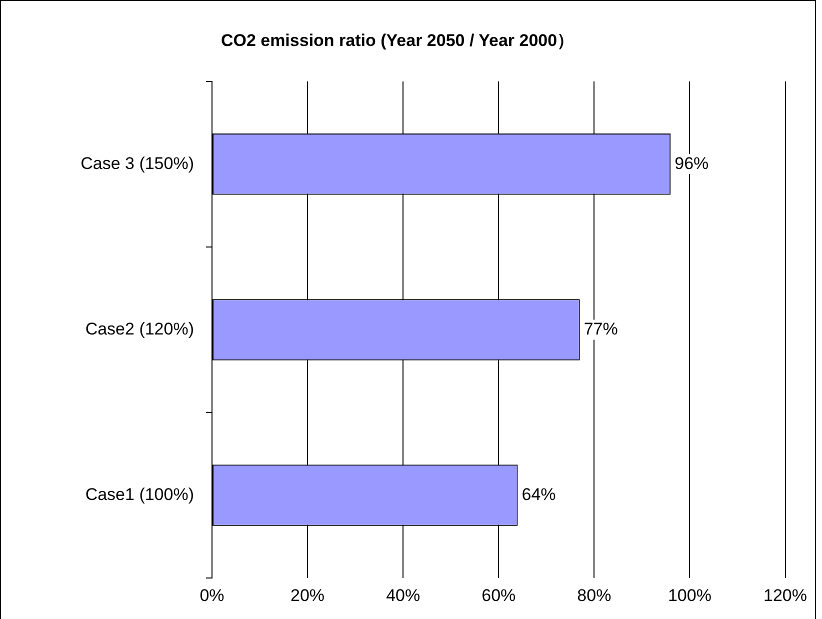  Describe the element at coordinates (139, 494) in the screenshot. I see `y-tick-label: Case1 (100%)` at that location.